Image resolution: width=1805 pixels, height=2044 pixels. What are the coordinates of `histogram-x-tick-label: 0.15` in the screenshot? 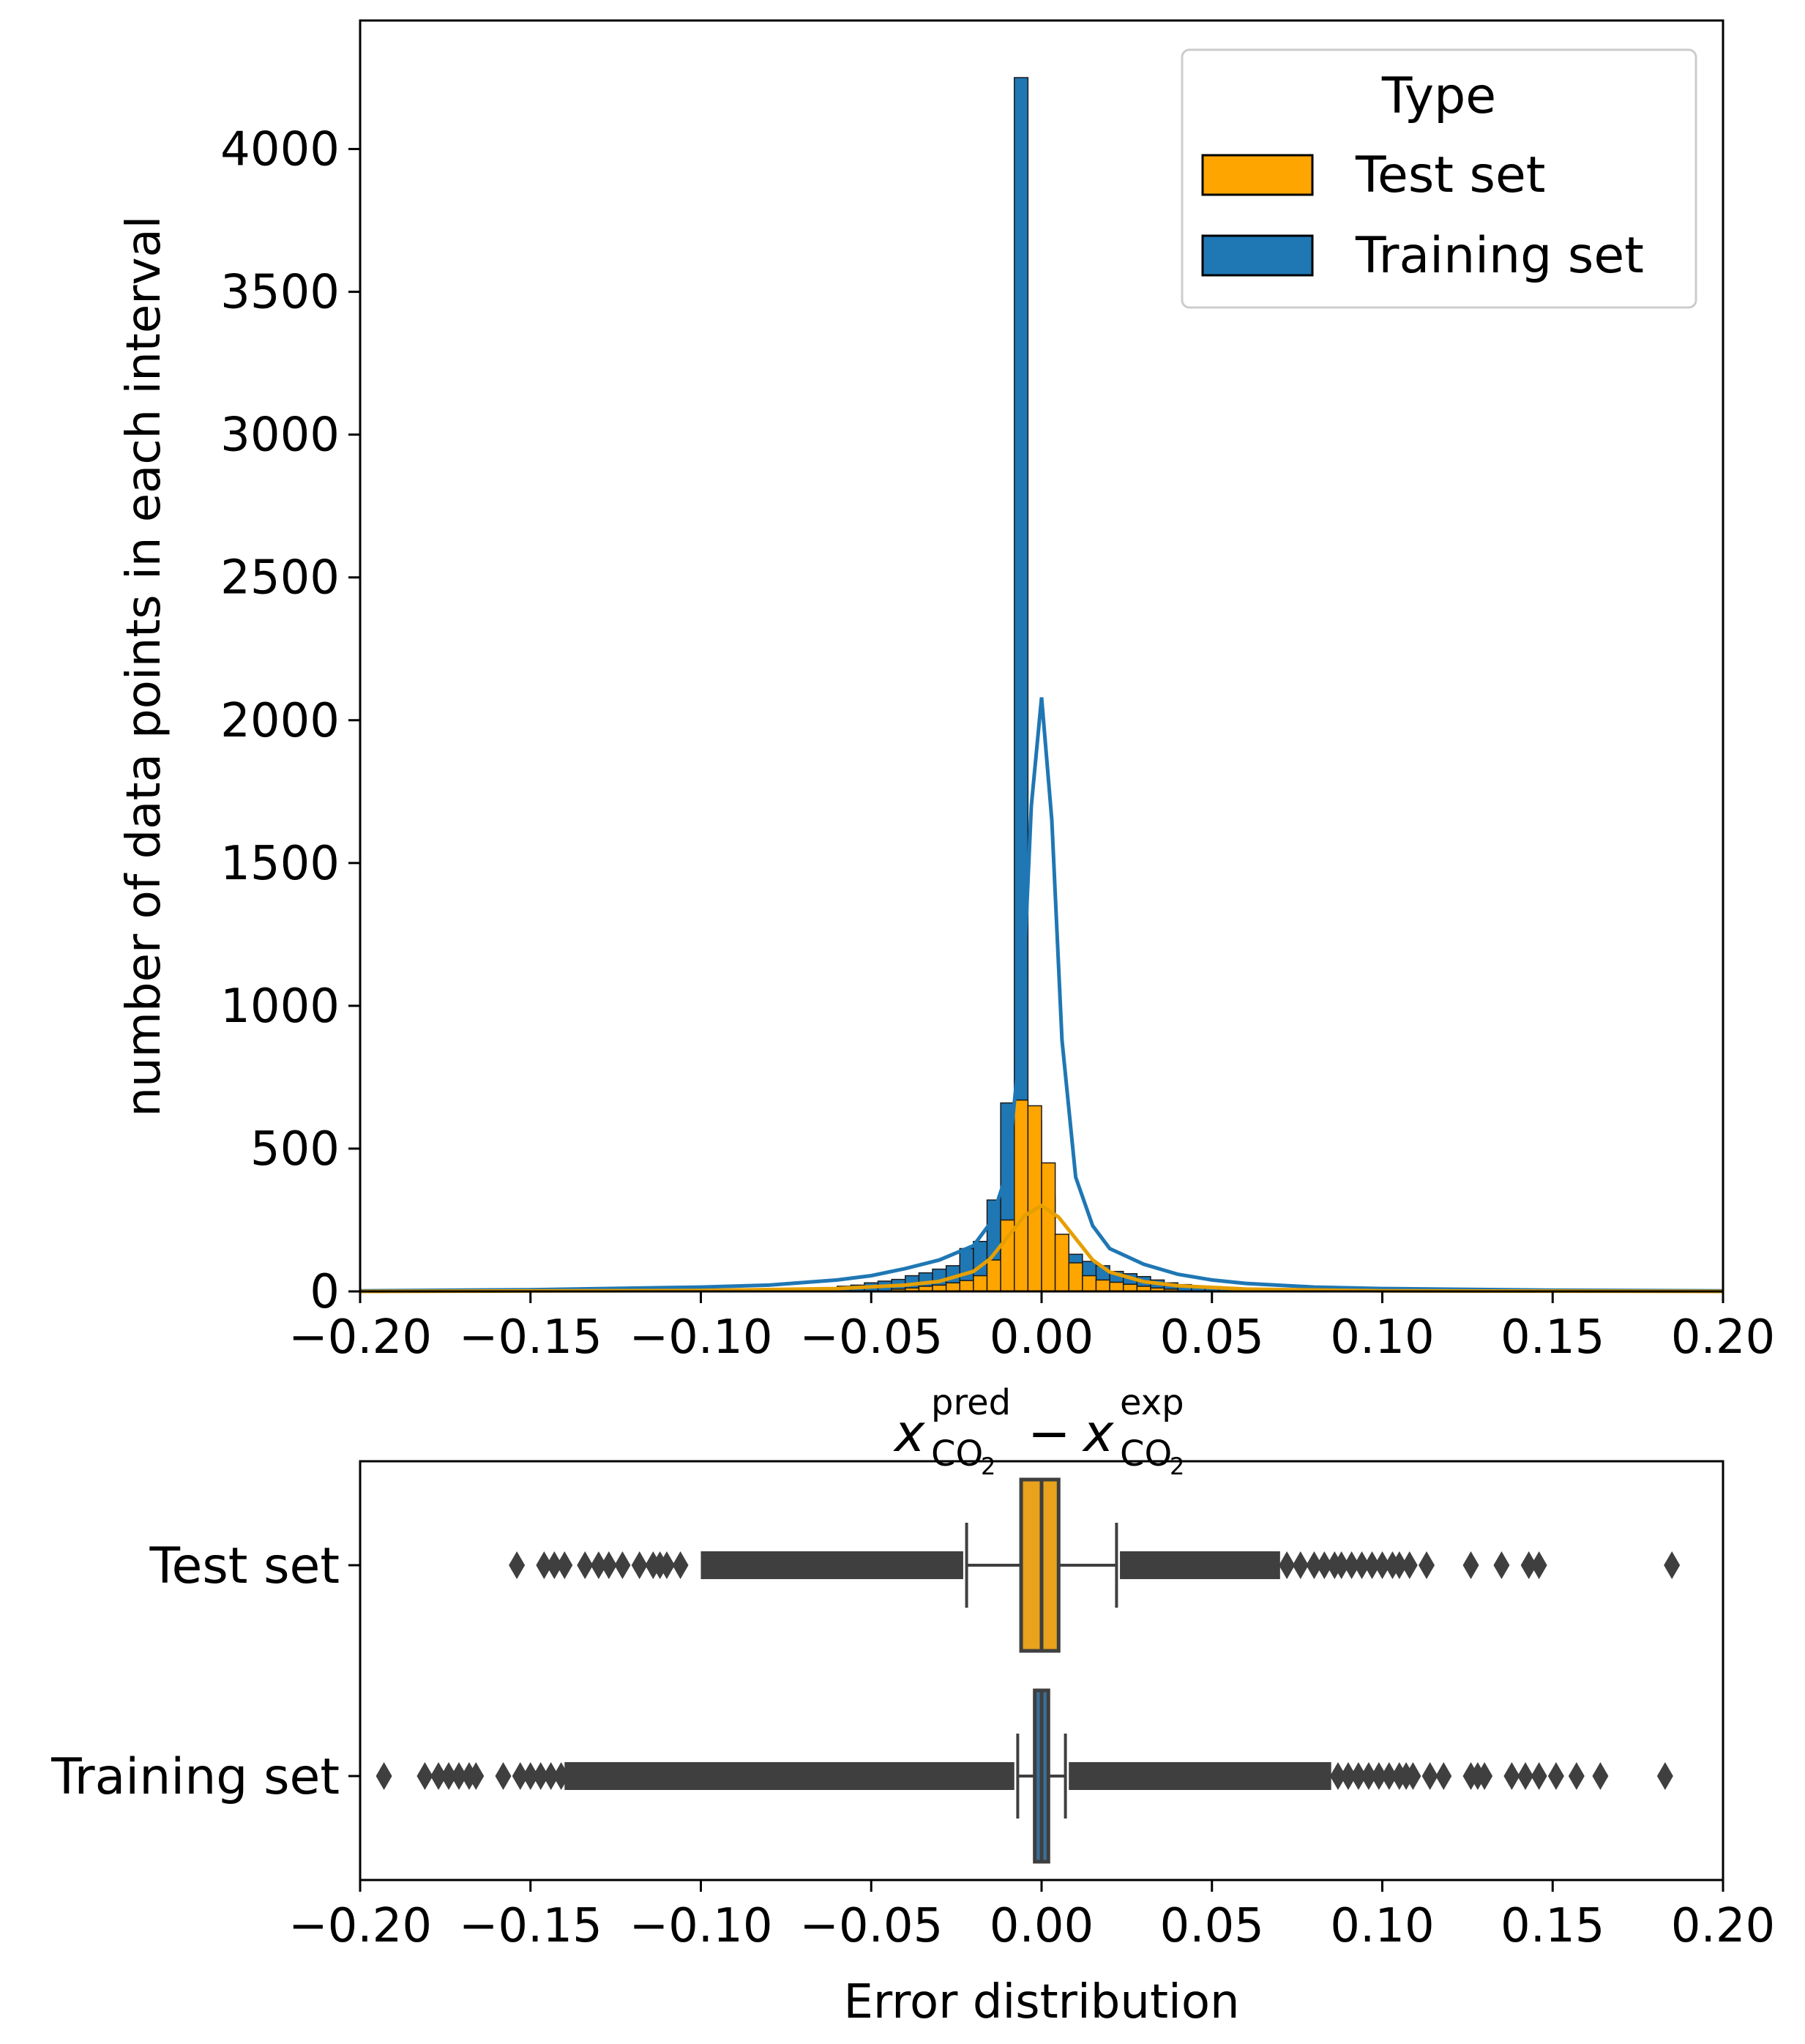 It's located at (1553, 1337).